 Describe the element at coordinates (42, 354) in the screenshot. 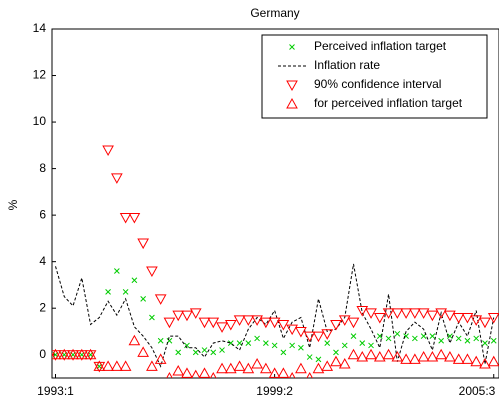

I see `y-tick-label: 0` at that location.